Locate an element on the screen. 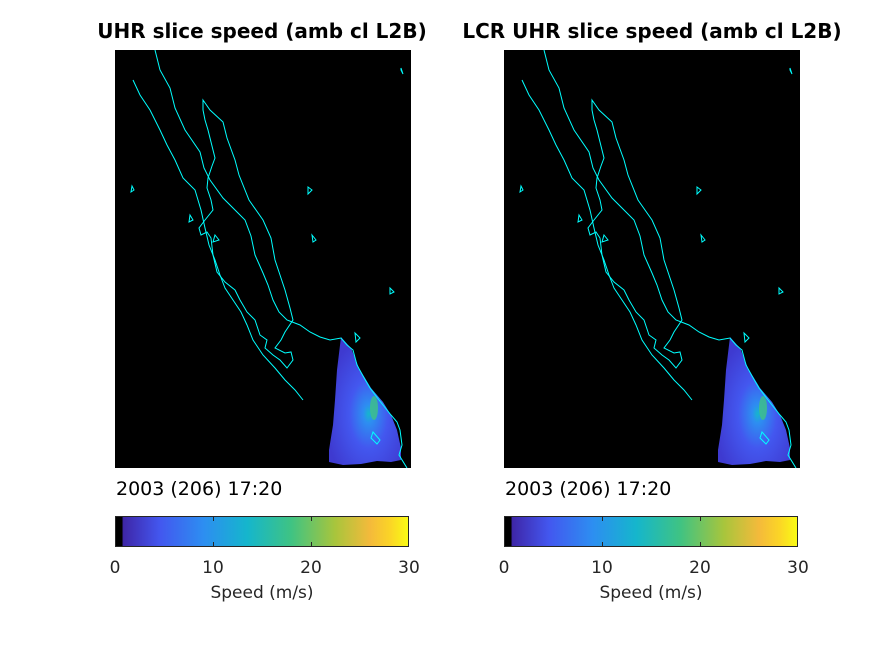  right-colorbar-tick-30: 30 is located at coordinates (798, 568).